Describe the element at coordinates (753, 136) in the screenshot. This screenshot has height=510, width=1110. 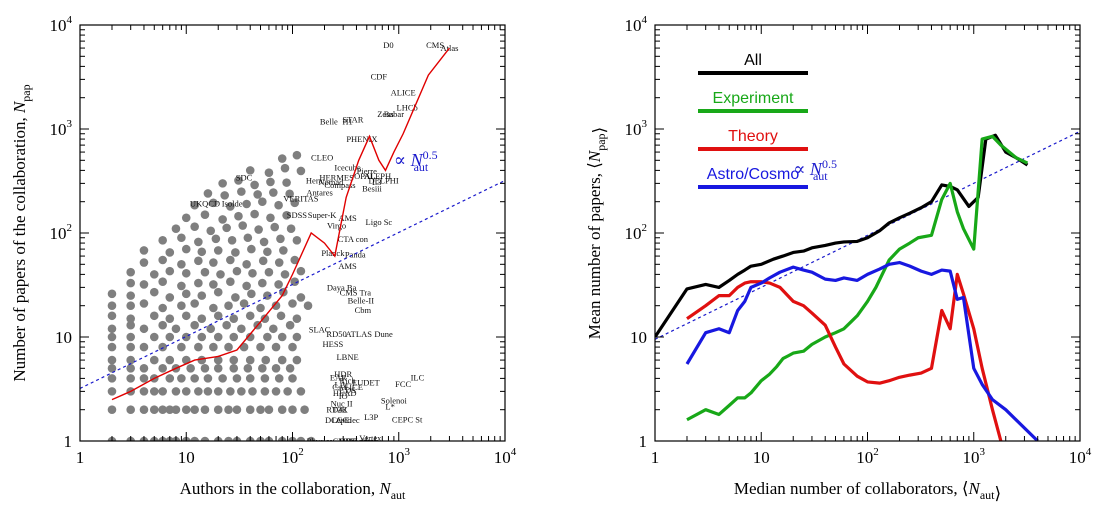
I see `legend-label: Theory` at that location.